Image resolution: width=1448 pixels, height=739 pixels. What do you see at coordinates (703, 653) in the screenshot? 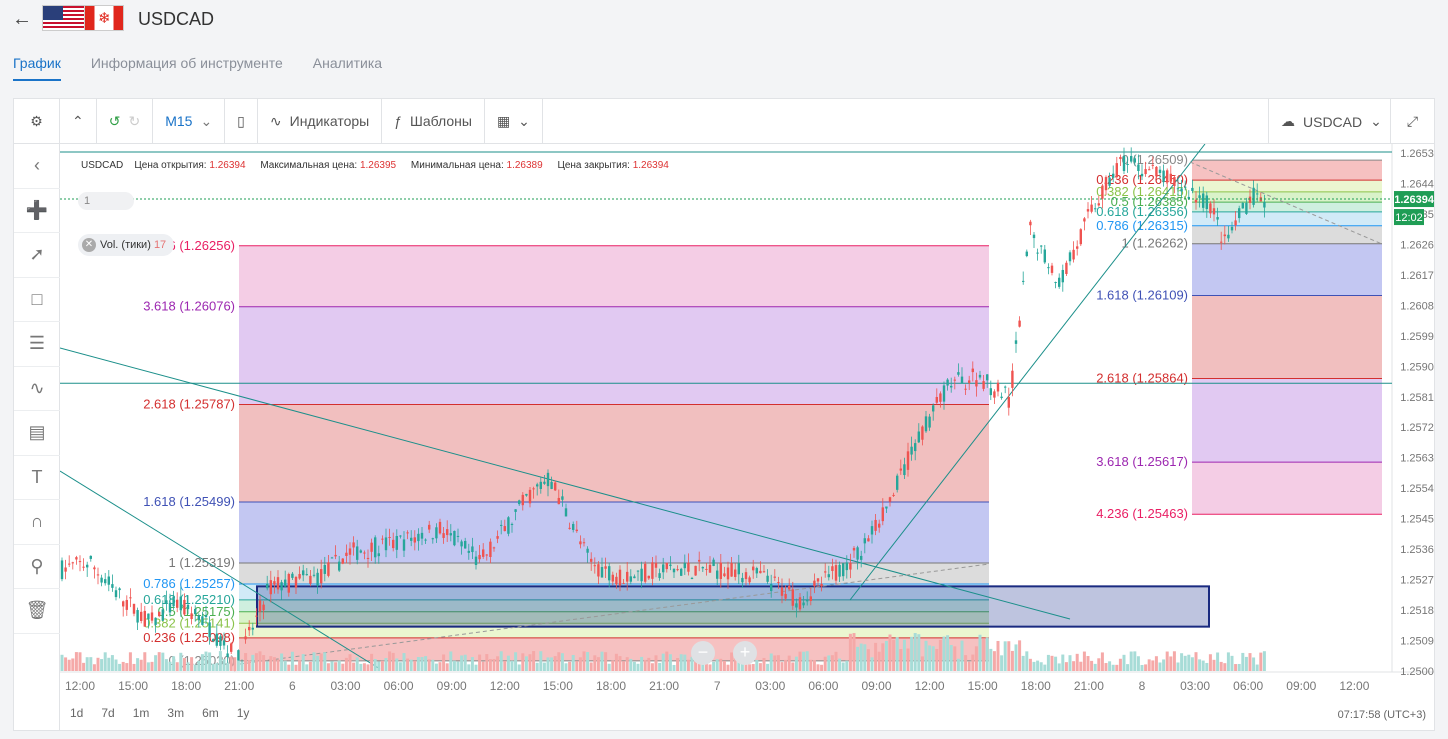
I see `zoom-out-button: −` at bounding box center [703, 653].